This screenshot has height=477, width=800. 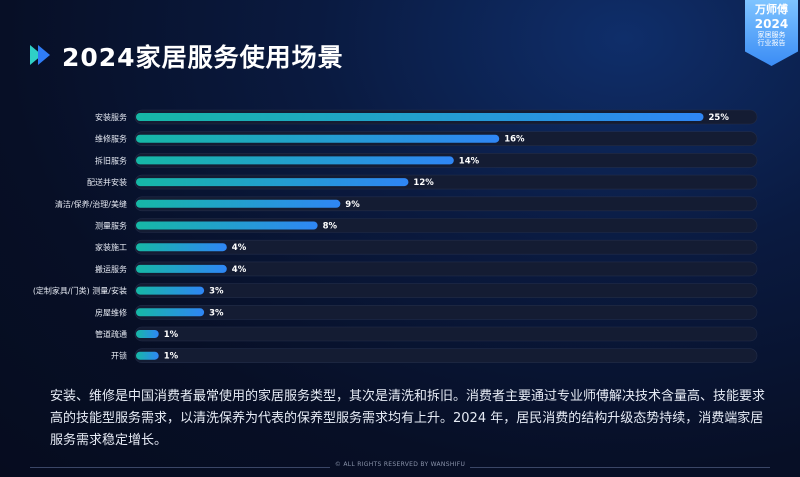 I want to click on title-arrow-icon, so click(x=40, y=55).